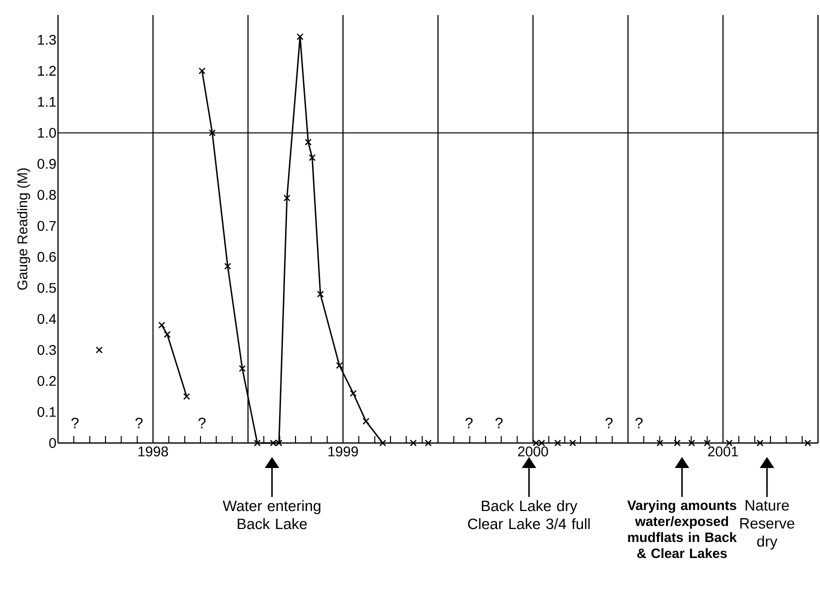 The height and width of the screenshot is (594, 820). What do you see at coordinates (47, 71) in the screenshot?
I see `y-tick-label: 1.2` at bounding box center [47, 71].